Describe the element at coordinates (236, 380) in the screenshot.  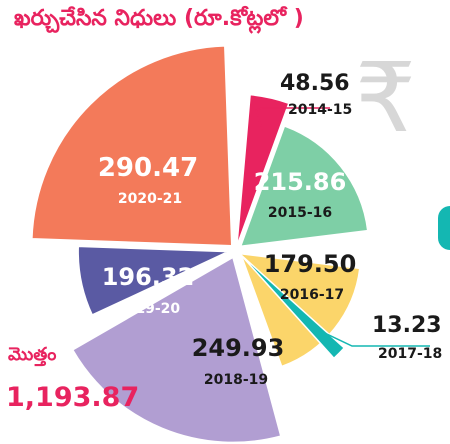
I see `year-label-2018-19: 2018-19` at that location.